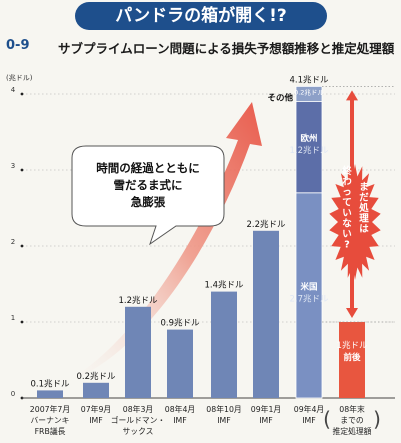  I want to click on bracket-left: (, so click(327, 419).